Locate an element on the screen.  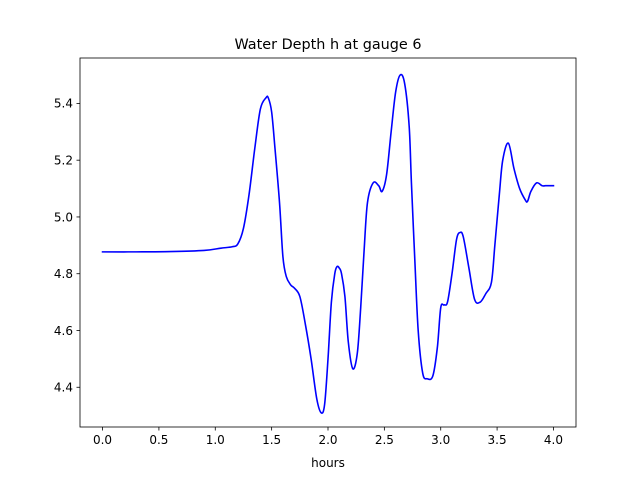
x-tick-label: 0.5 is located at coordinates (158, 440).